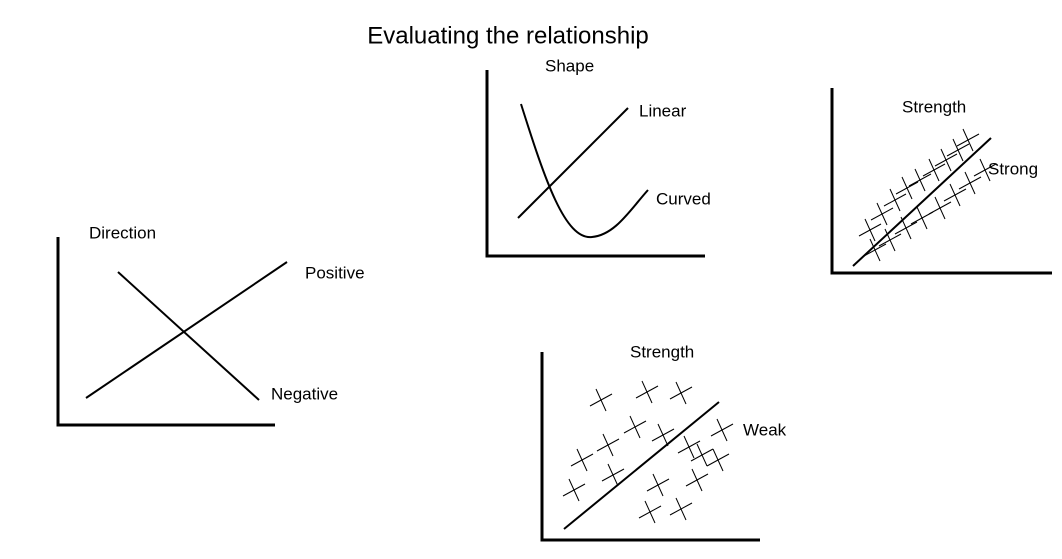  What do you see at coordinates (765, 429) in the screenshot?
I see `label: Weak` at bounding box center [765, 429].